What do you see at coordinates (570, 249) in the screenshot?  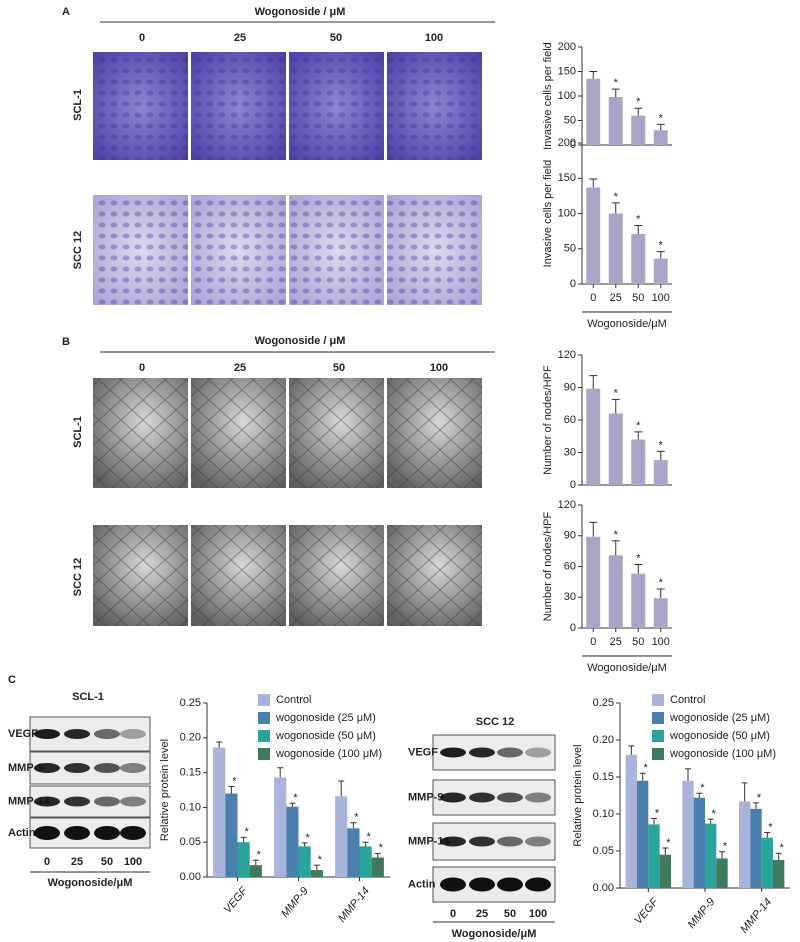 I see `y-tick-label: 50` at bounding box center [570, 249].